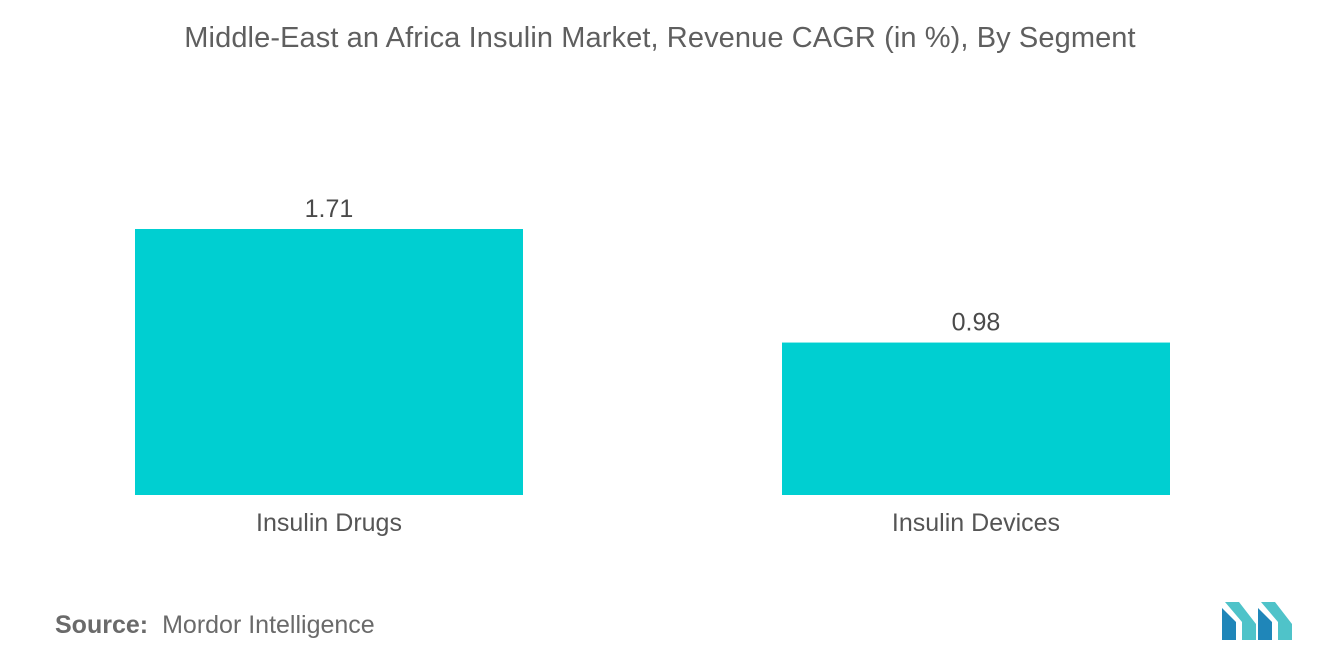  I want to click on data-label: 1.71, so click(329, 209).